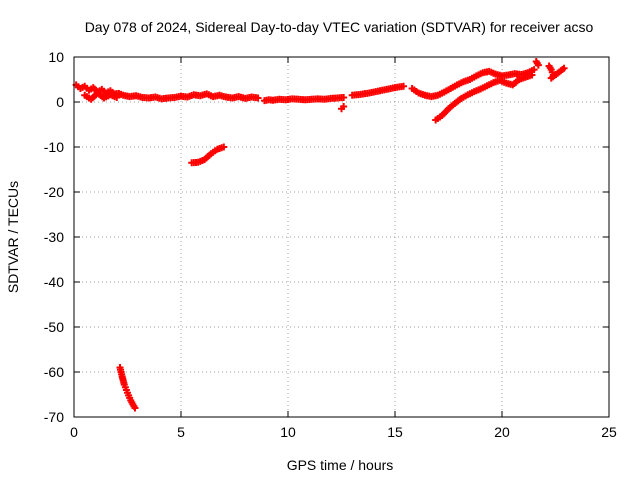 The image size is (640, 480). I want to click on x-tick-label: 15, so click(395, 432).